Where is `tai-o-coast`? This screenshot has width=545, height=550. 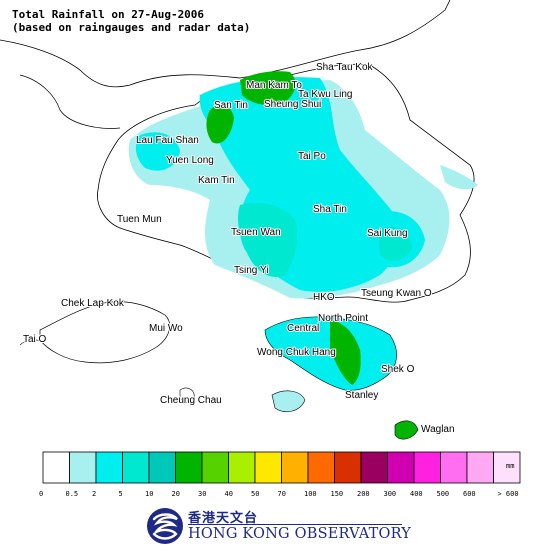
tai-o-coast is located at coordinates (31, 342).